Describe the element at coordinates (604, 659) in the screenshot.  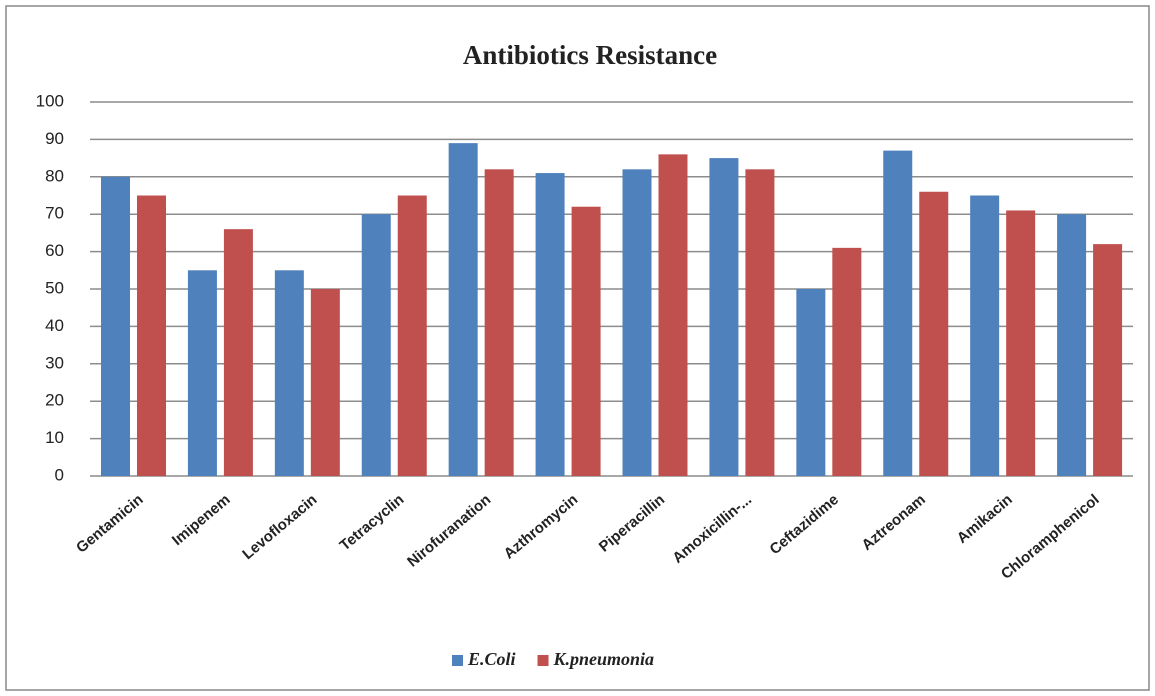
I see `legend-label: K.pneumonia` at that location.